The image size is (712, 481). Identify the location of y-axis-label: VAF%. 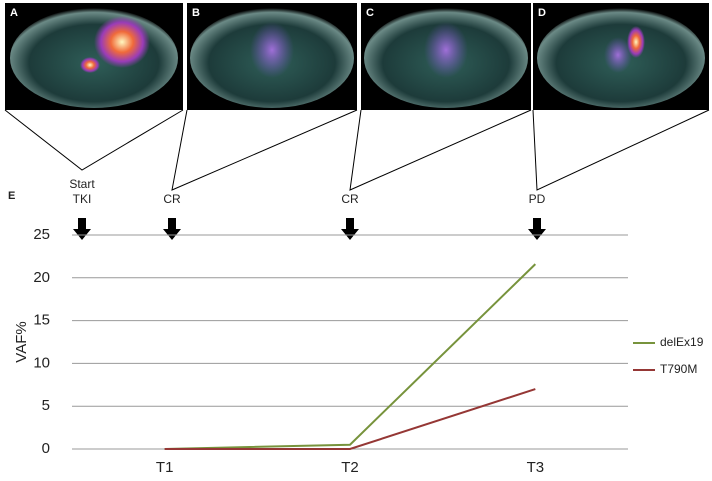
(21, 341).